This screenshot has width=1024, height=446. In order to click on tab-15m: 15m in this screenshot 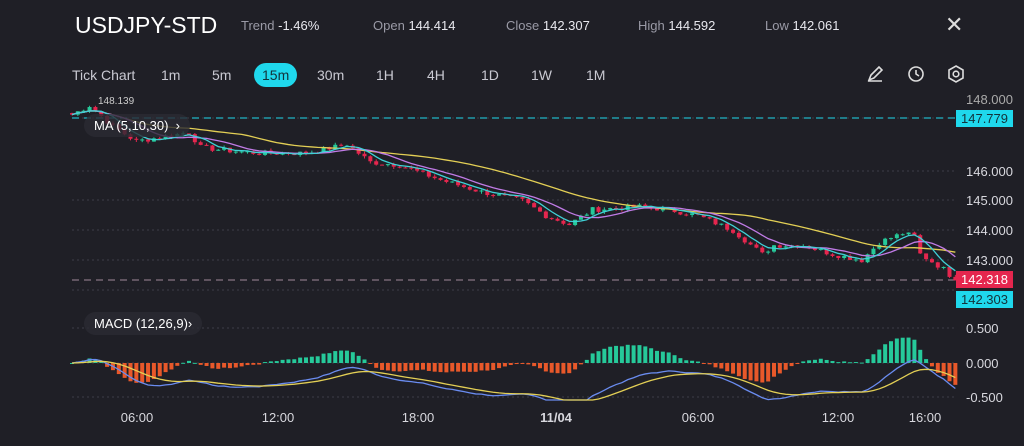, I will do `click(276, 75)`.